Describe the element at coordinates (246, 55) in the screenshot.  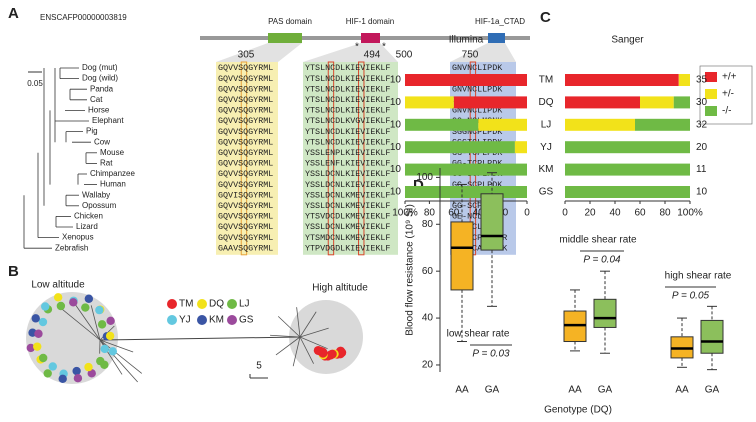
I see `position-label: 305` at that location.